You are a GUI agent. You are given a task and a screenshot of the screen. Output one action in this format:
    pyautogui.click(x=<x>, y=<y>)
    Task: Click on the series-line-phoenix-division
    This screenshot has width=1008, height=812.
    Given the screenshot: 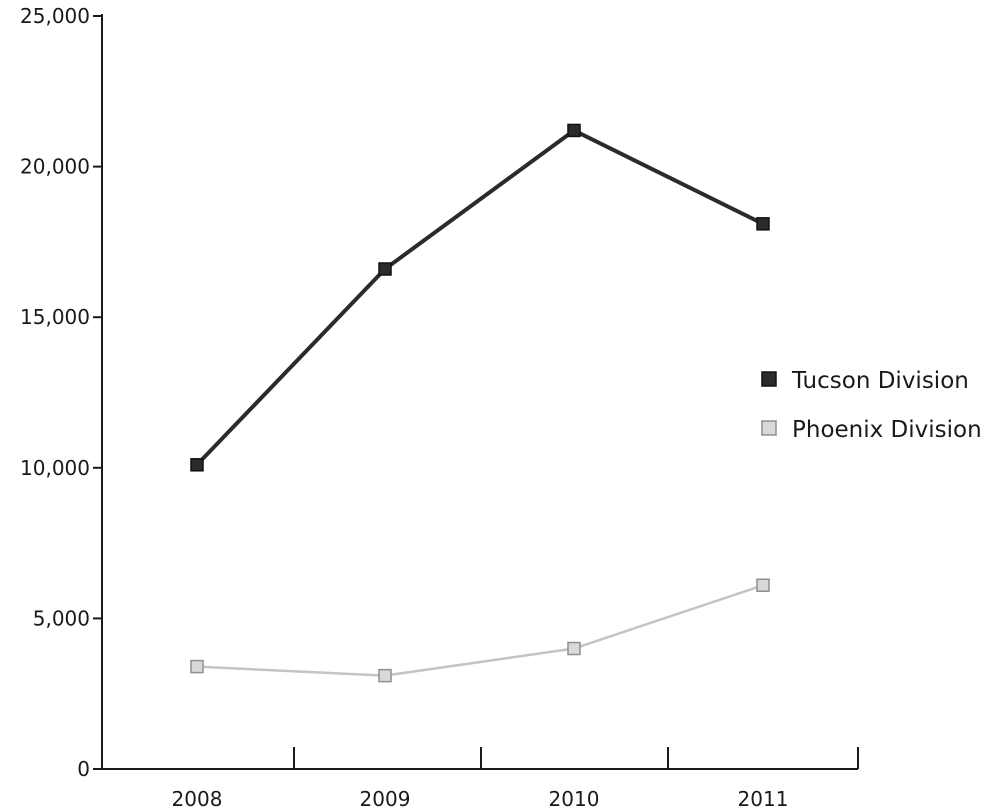 What is the action you would take?
    pyautogui.click(x=480, y=630)
    